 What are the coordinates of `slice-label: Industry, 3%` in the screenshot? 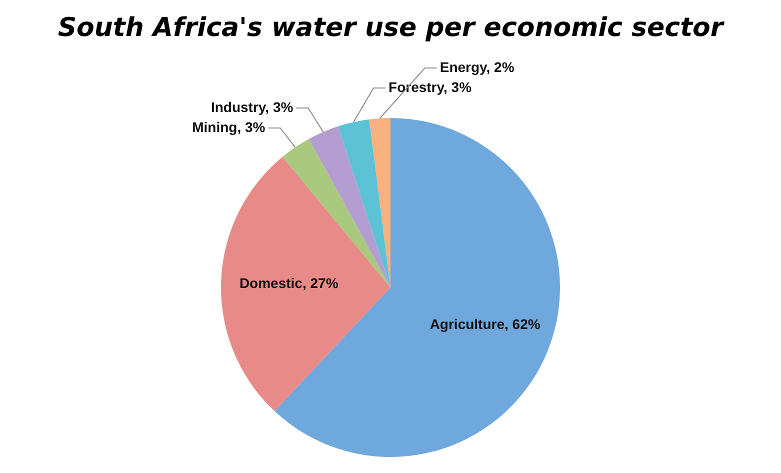 It's located at (252, 106).